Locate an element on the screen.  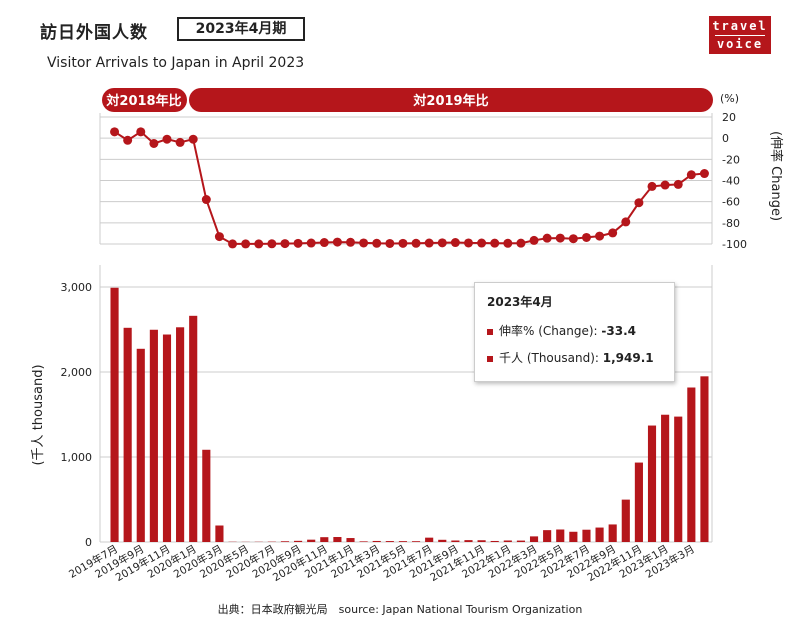
tooltip-change-swatch is located at coordinates (490, 331).